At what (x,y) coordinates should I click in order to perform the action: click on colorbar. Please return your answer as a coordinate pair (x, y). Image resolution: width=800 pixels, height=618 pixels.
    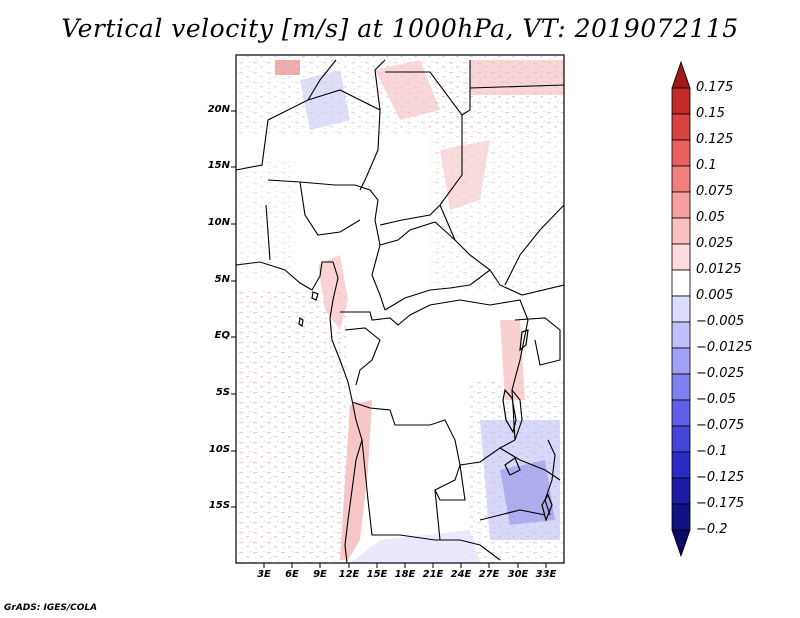
    Looking at the image, I should click on (681, 309).